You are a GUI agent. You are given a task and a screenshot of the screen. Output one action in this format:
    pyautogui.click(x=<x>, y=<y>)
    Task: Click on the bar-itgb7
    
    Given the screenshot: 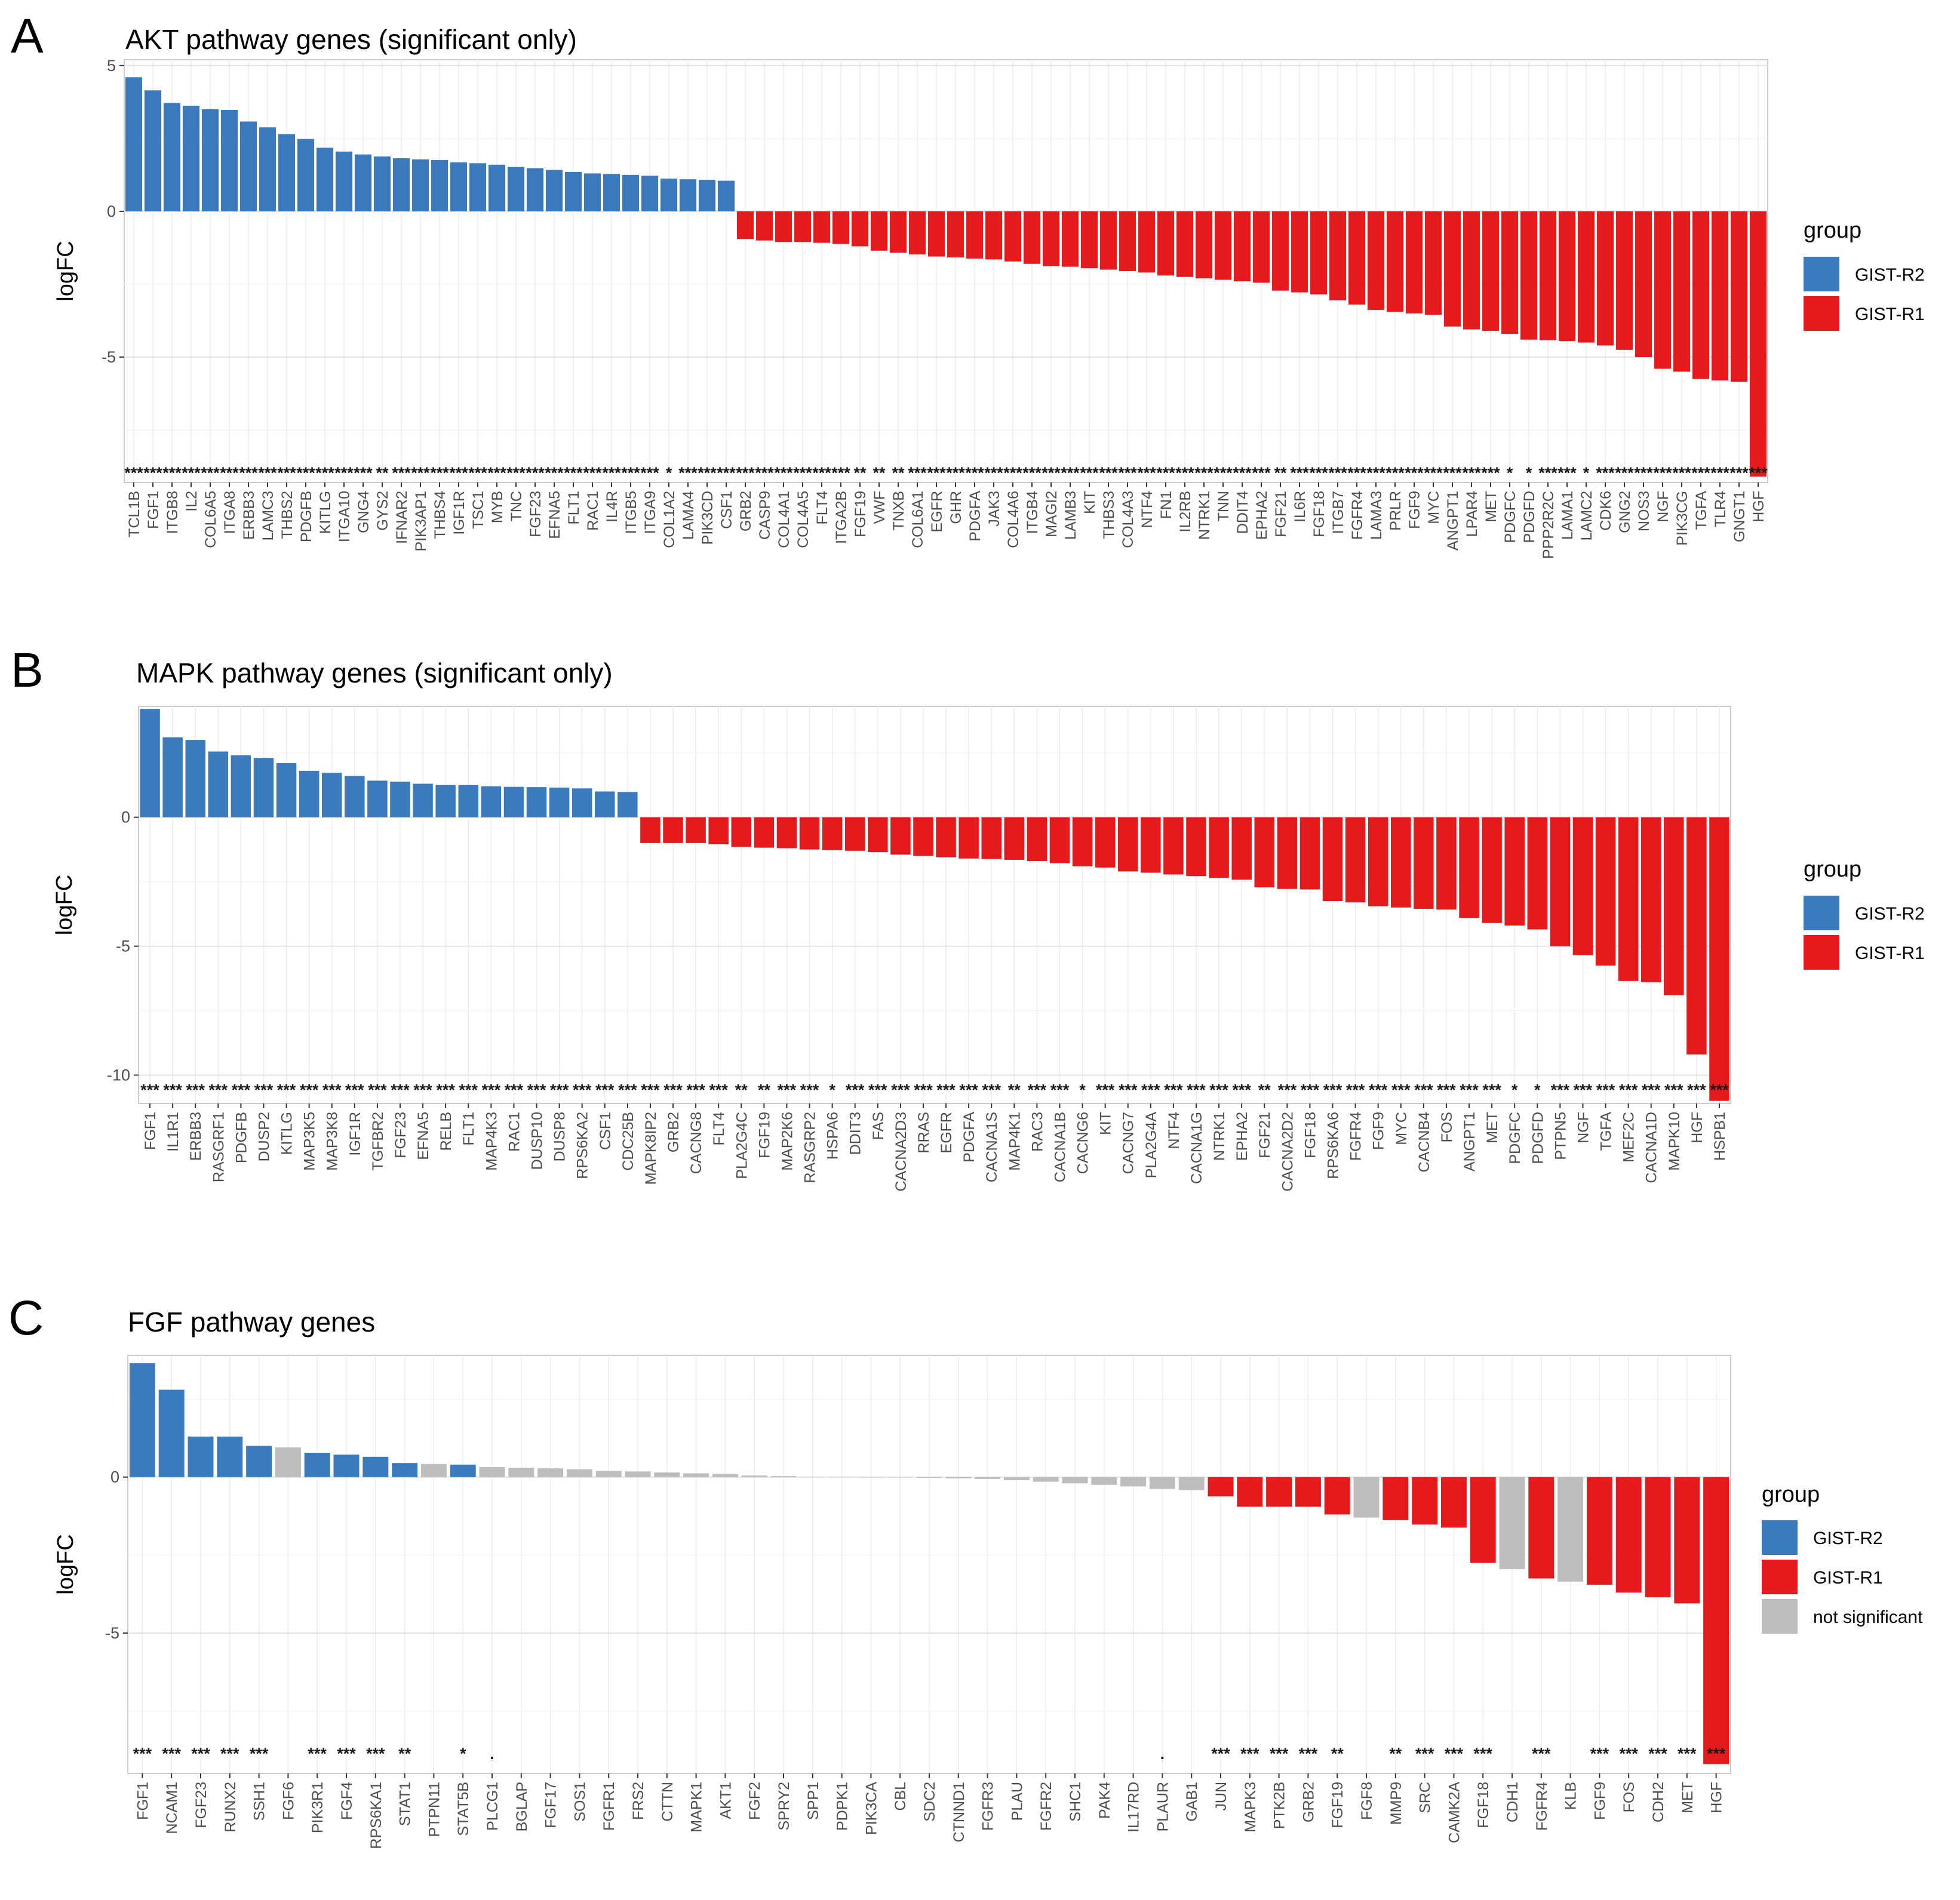 What is the action you would take?
    pyautogui.click(x=1338, y=255)
    